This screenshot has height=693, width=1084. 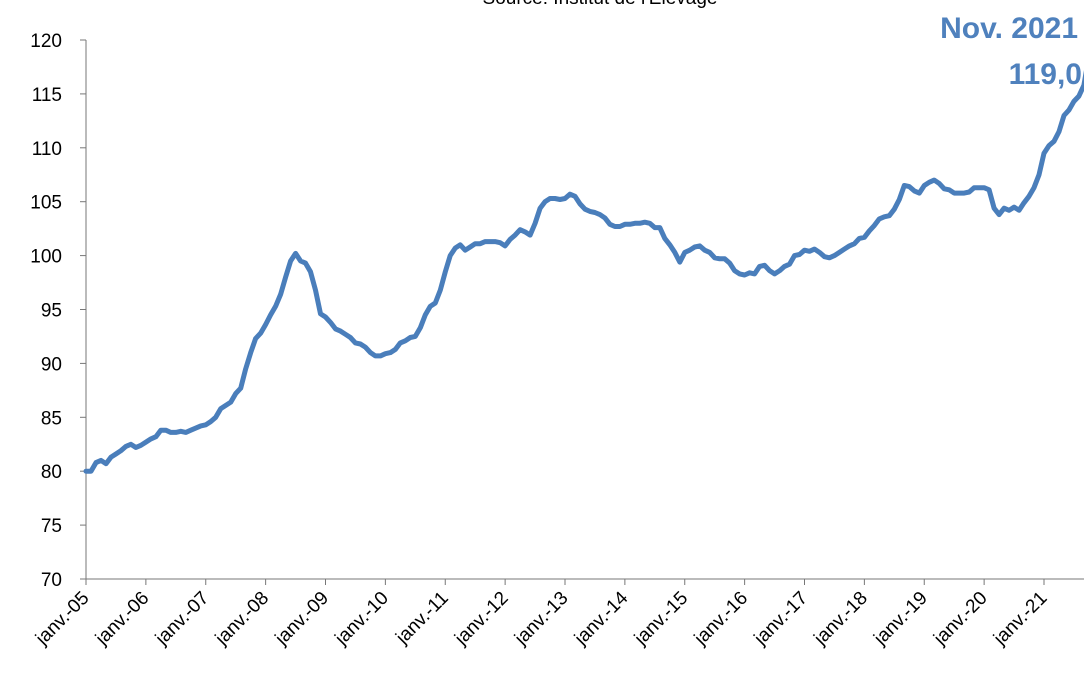 What do you see at coordinates (51, 311) in the screenshot?
I see `y-tick-label: 95` at bounding box center [51, 311].